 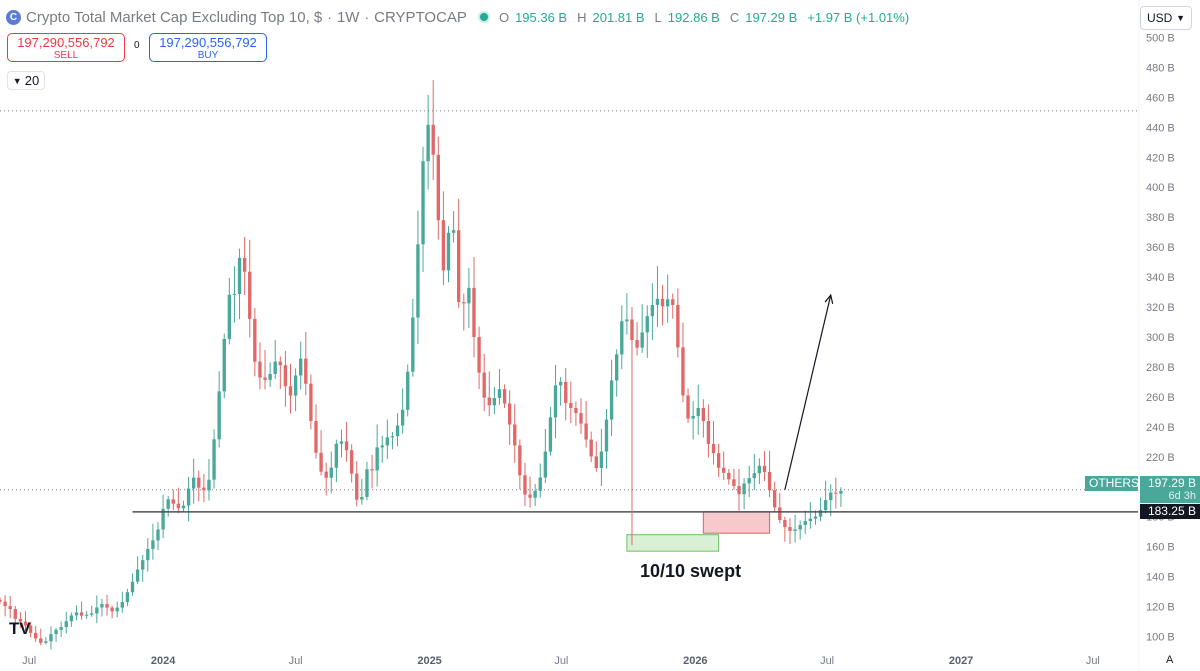 What do you see at coordinates (673, 543) in the screenshot?
I see `zone-green` at bounding box center [673, 543].